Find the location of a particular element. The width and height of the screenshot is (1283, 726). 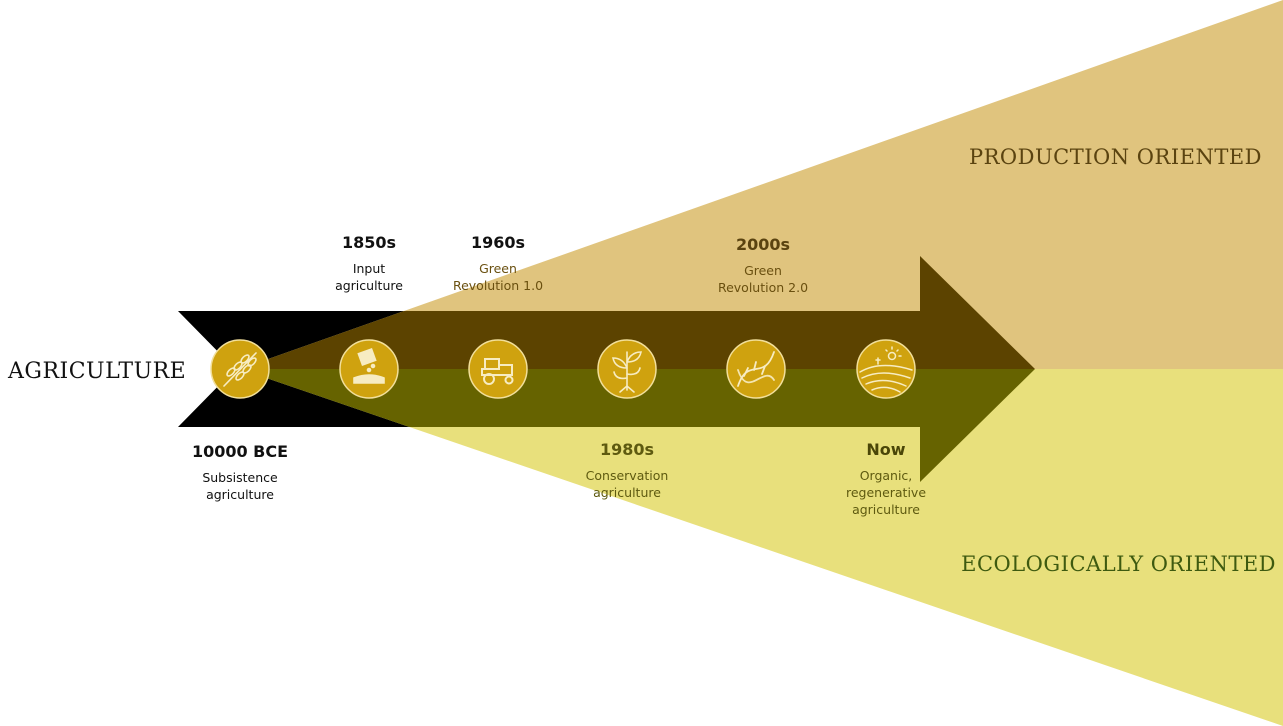

milestone-year: 1850s is located at coordinates (369, 242).